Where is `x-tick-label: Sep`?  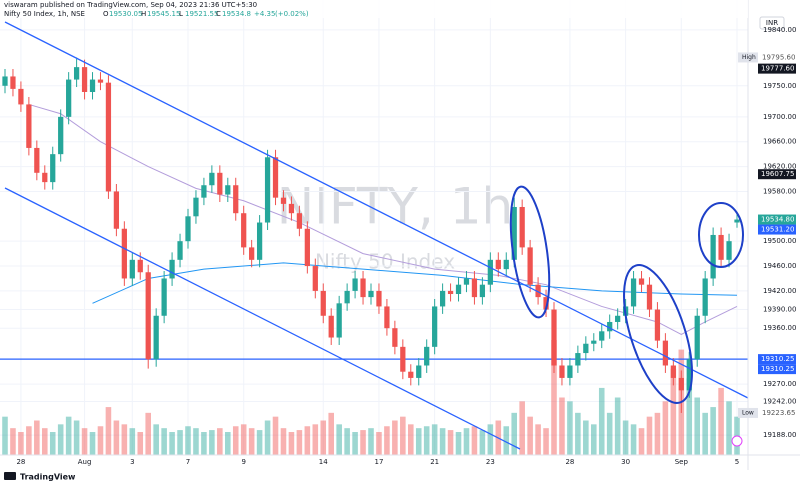 x-tick-label: Sep is located at coordinates (682, 462).